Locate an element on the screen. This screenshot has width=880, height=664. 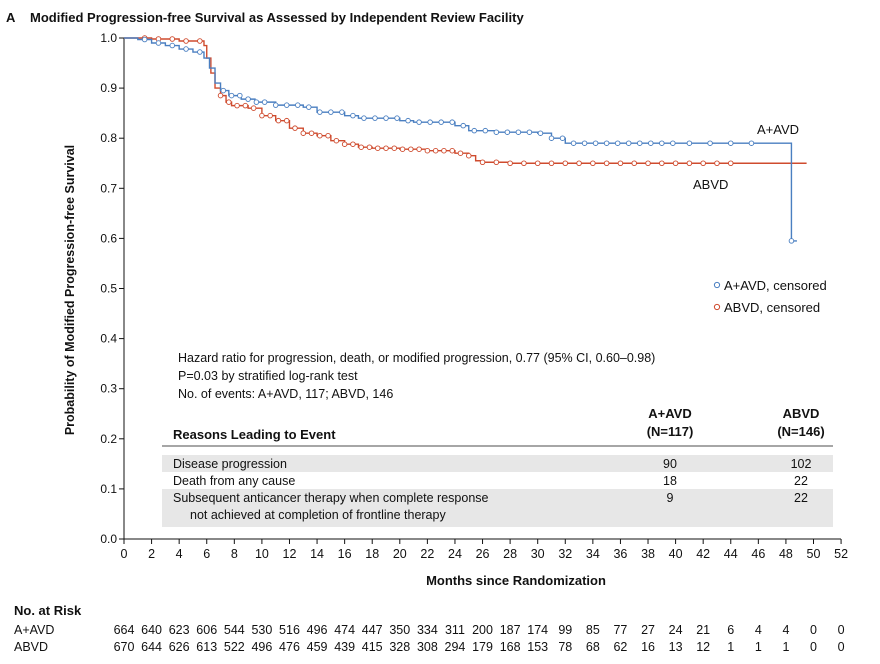
risk-value-abvd: 68 is located at coordinates (593, 647).